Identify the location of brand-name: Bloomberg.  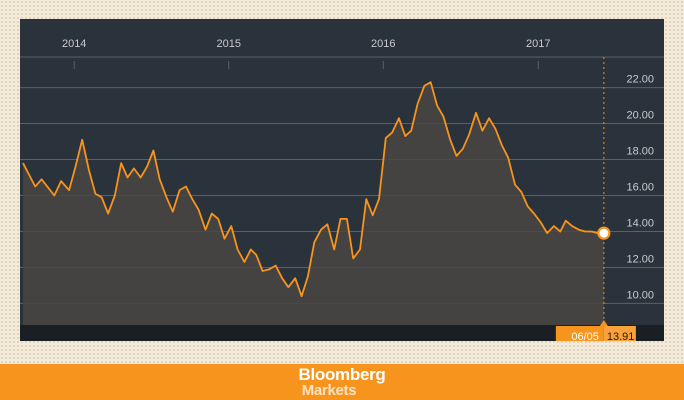
(342, 374).